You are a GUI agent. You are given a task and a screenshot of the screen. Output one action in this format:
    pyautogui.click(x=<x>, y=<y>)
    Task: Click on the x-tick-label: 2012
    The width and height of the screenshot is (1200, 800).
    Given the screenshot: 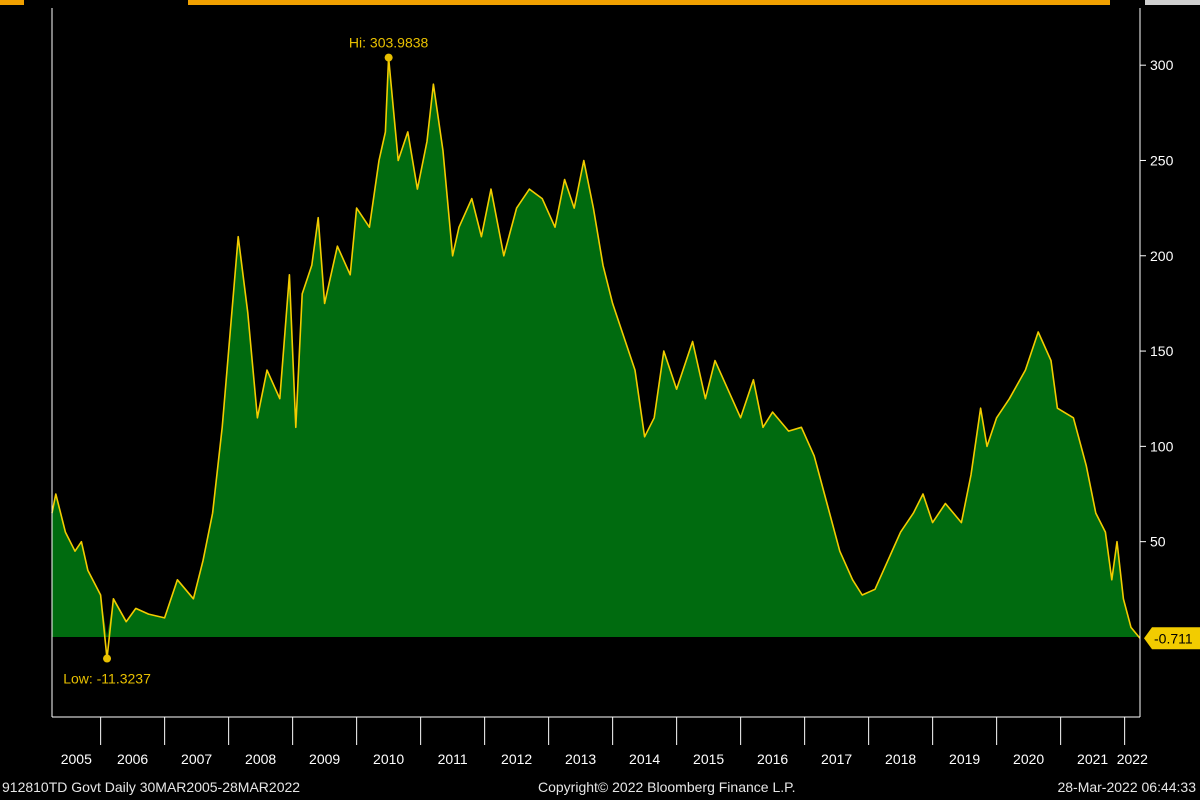 What is the action you would take?
    pyautogui.click(x=516, y=759)
    